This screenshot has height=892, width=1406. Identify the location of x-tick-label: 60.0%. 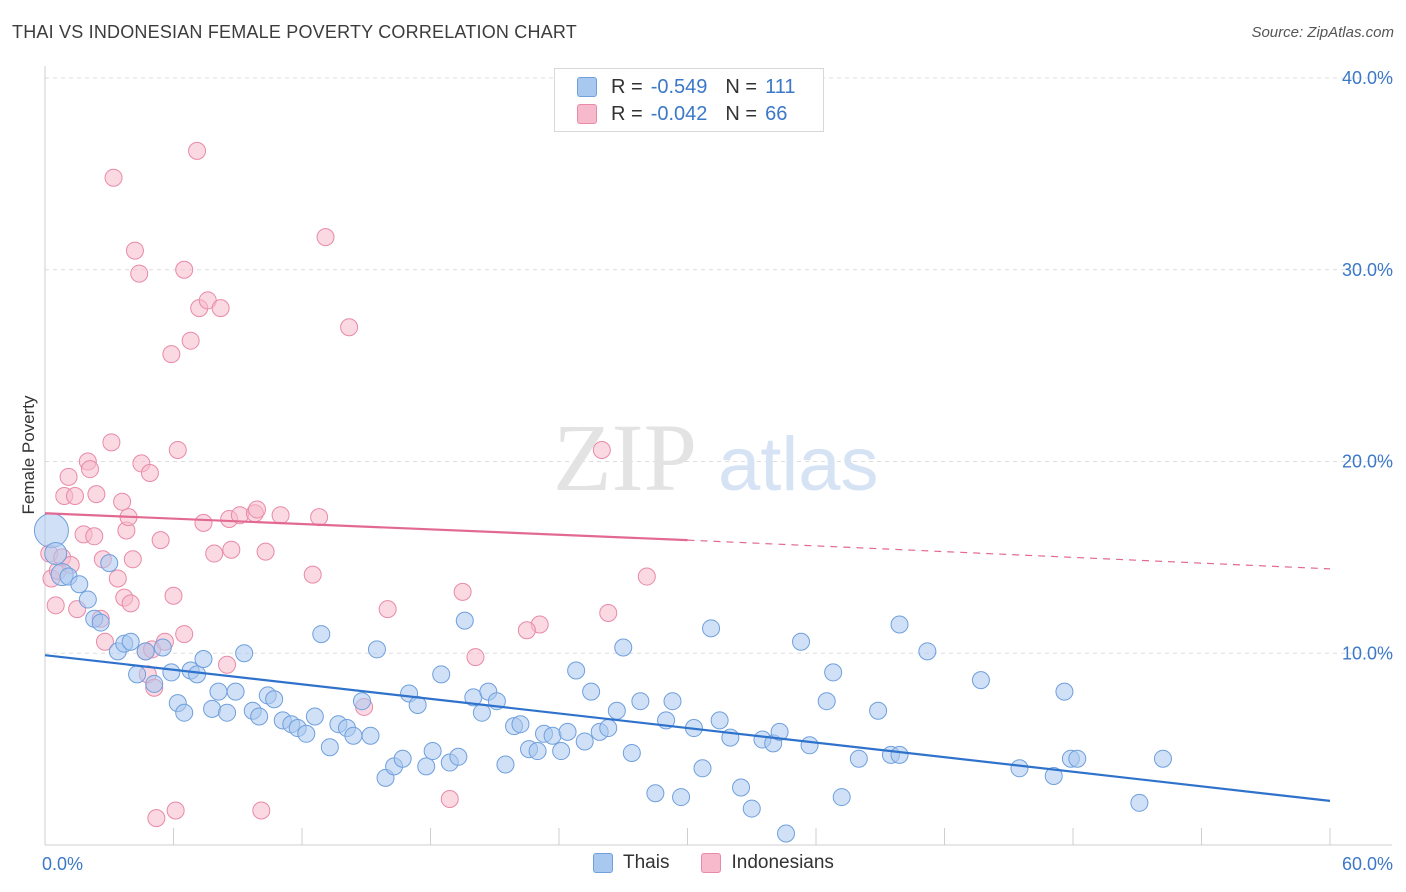
(1367, 864).